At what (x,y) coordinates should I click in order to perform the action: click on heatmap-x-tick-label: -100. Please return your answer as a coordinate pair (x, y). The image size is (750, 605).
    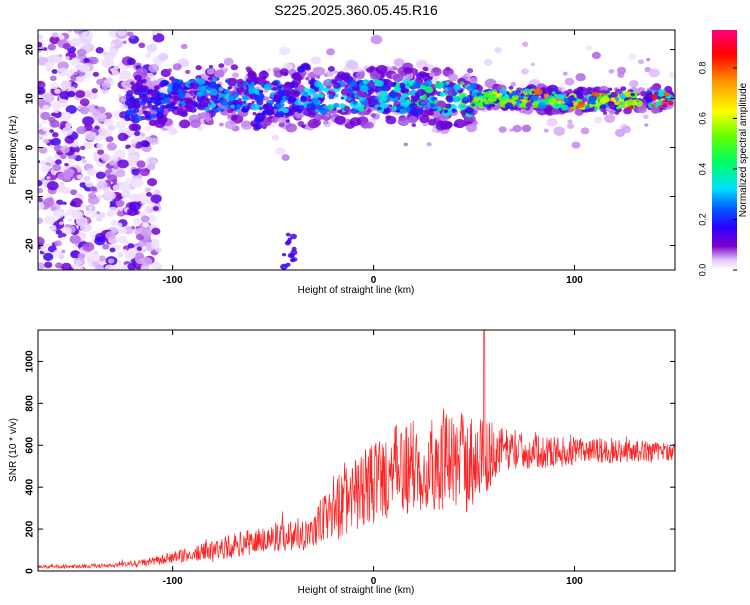
    Looking at the image, I should click on (173, 280).